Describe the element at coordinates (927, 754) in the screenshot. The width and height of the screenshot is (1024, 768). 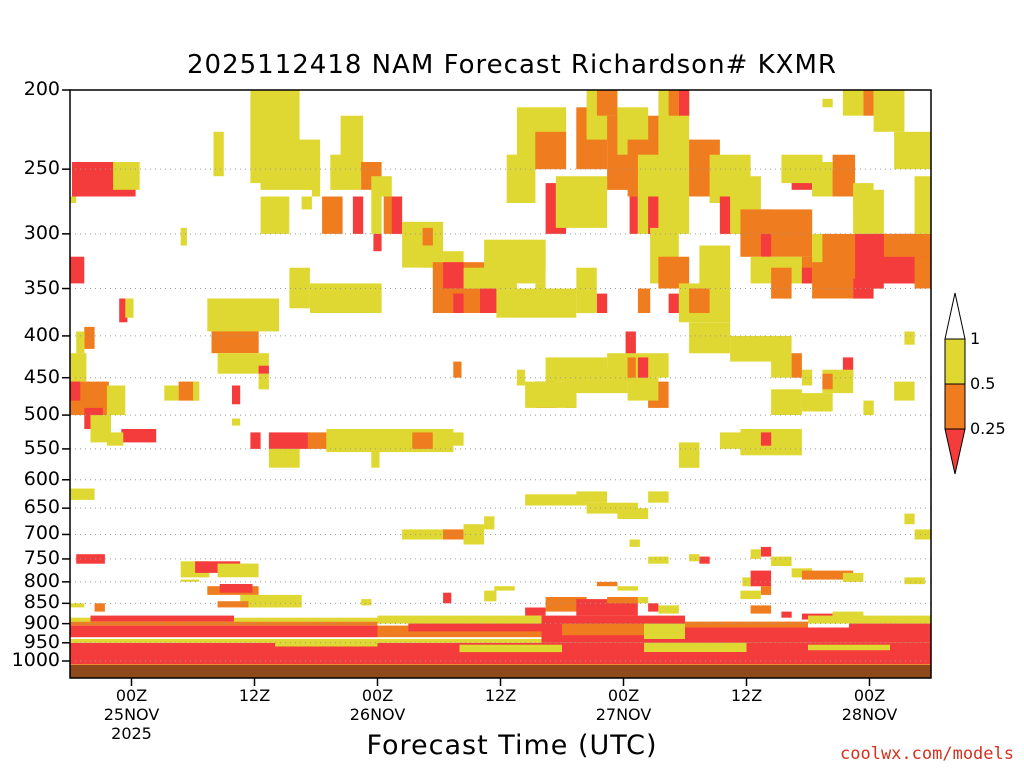
I see `credit-link: coolwx.com/models` at that location.